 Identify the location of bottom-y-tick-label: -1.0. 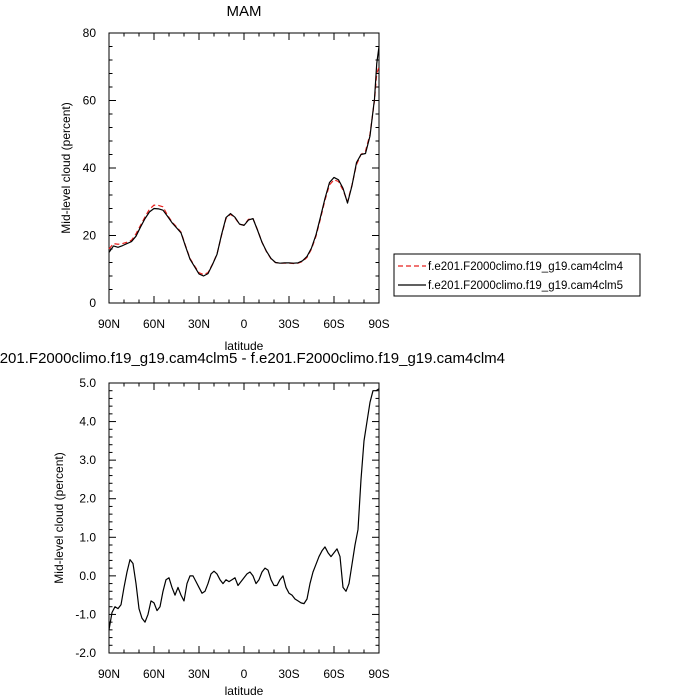
(85, 614).